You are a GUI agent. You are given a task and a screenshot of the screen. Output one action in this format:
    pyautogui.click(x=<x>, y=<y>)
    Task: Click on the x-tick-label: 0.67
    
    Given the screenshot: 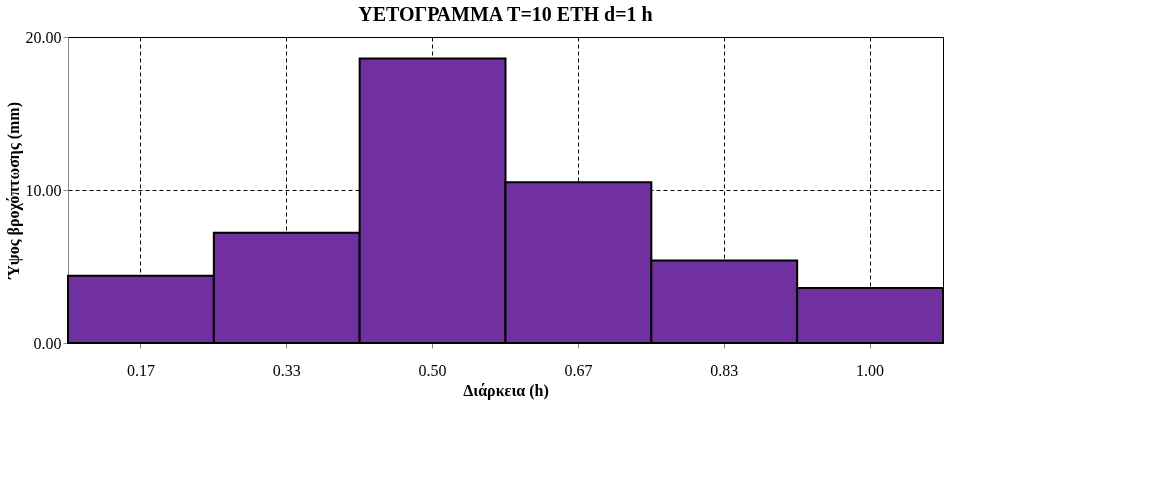 What is the action you would take?
    pyautogui.click(x=578, y=370)
    